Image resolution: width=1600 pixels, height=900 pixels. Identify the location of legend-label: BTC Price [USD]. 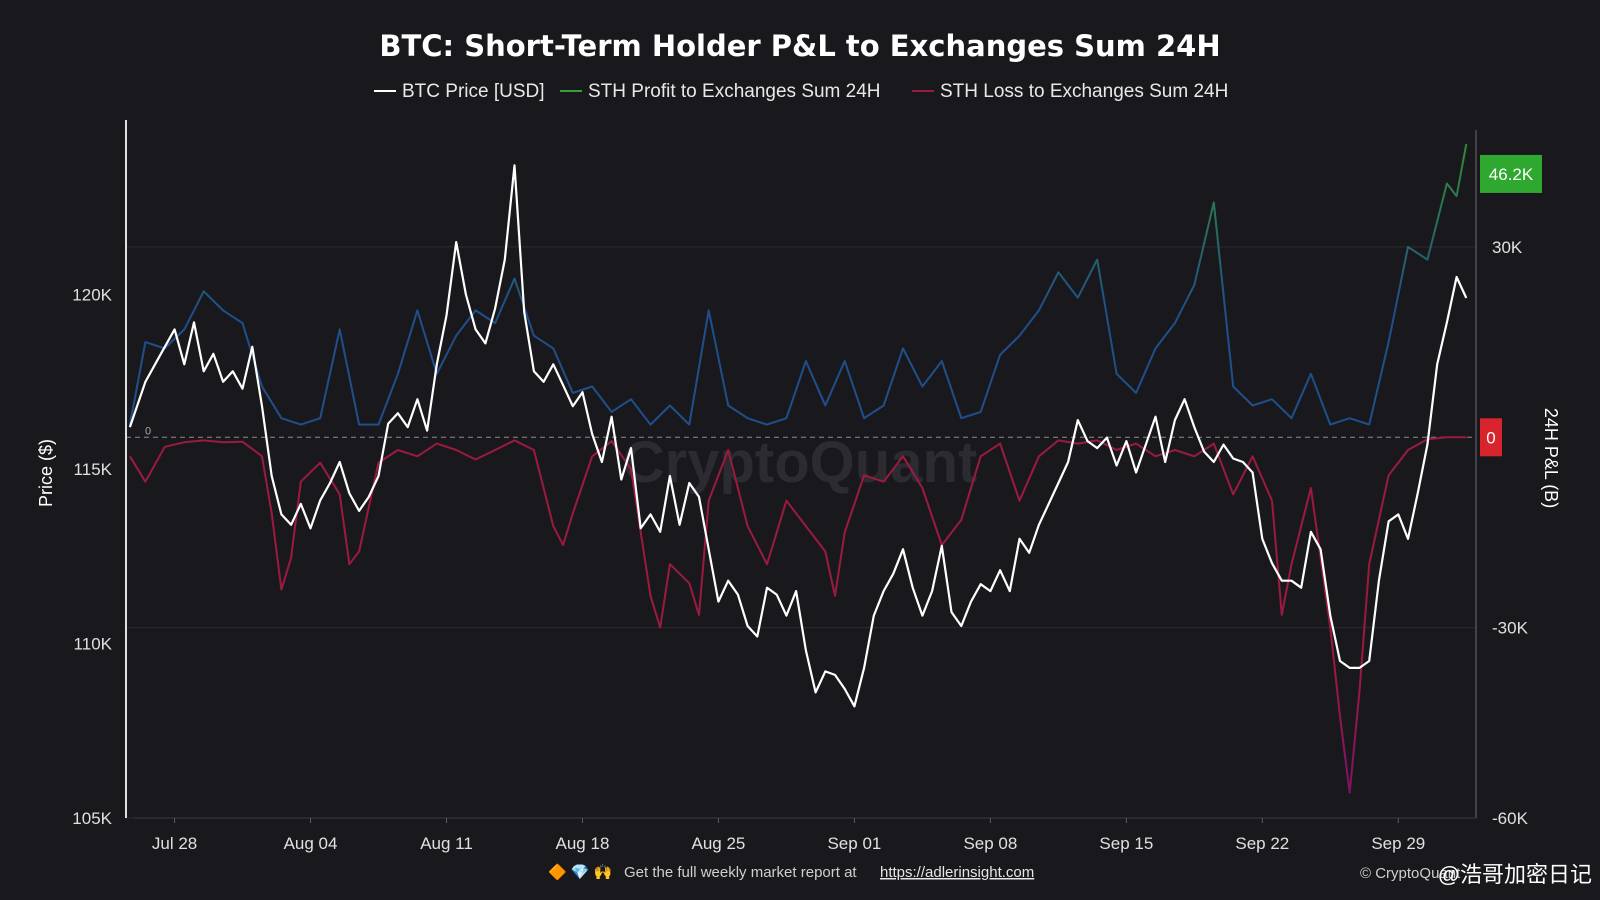
(473, 91).